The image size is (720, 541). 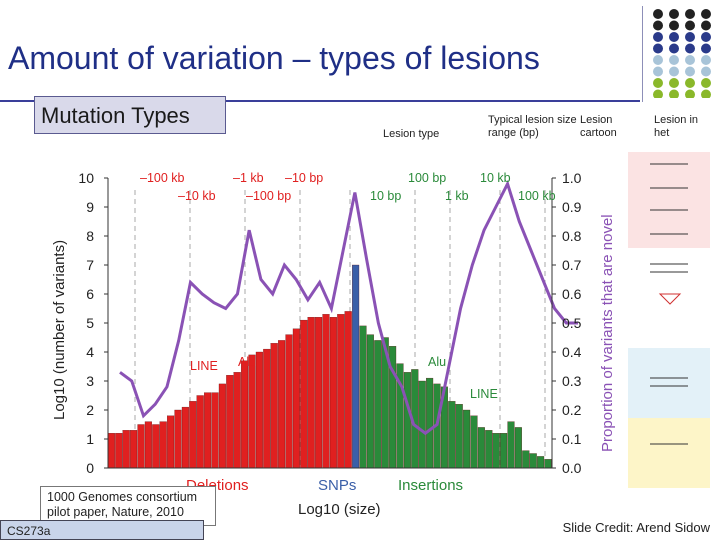 What do you see at coordinates (337, 485) in the screenshot?
I see `snps-label: SNPs` at bounding box center [337, 485].